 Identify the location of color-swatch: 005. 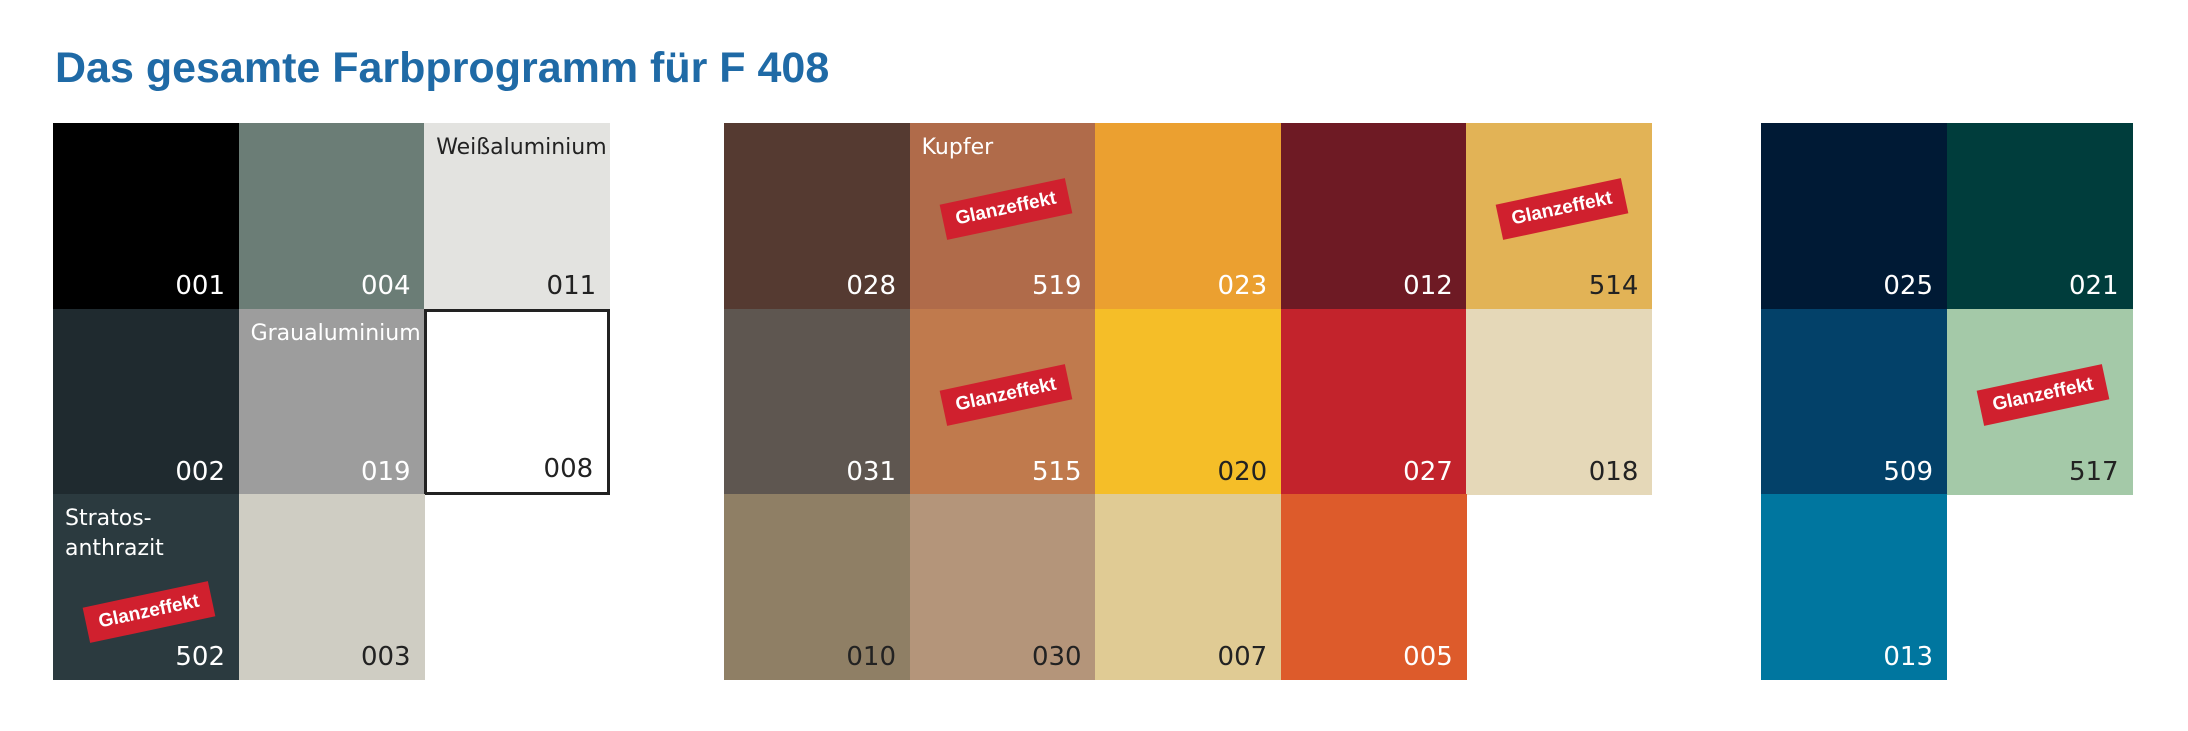
(1373, 587).